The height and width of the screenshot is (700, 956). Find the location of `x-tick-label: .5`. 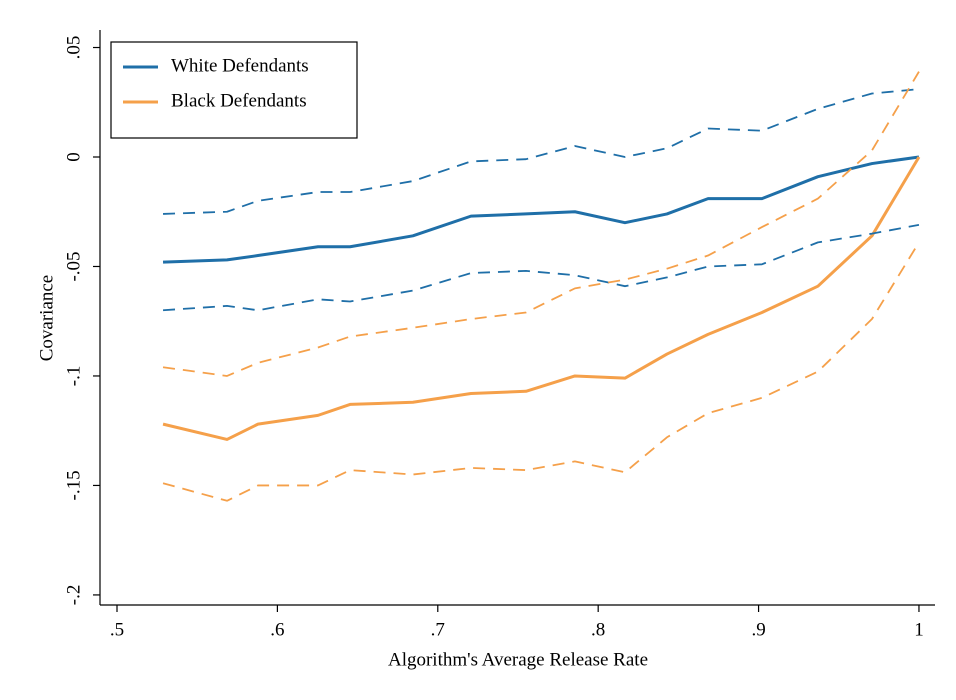

x-tick-label: .5 is located at coordinates (117, 629).